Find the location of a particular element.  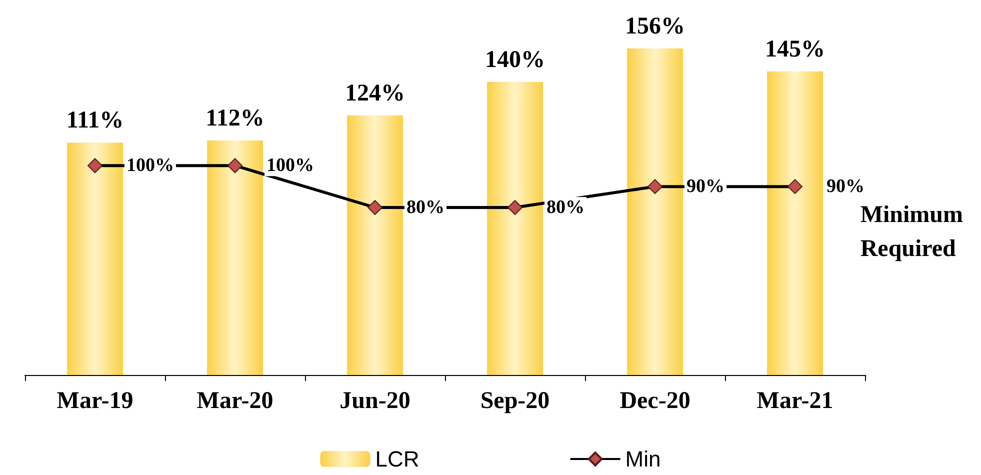

data-label: 140% is located at coordinates (515, 59).